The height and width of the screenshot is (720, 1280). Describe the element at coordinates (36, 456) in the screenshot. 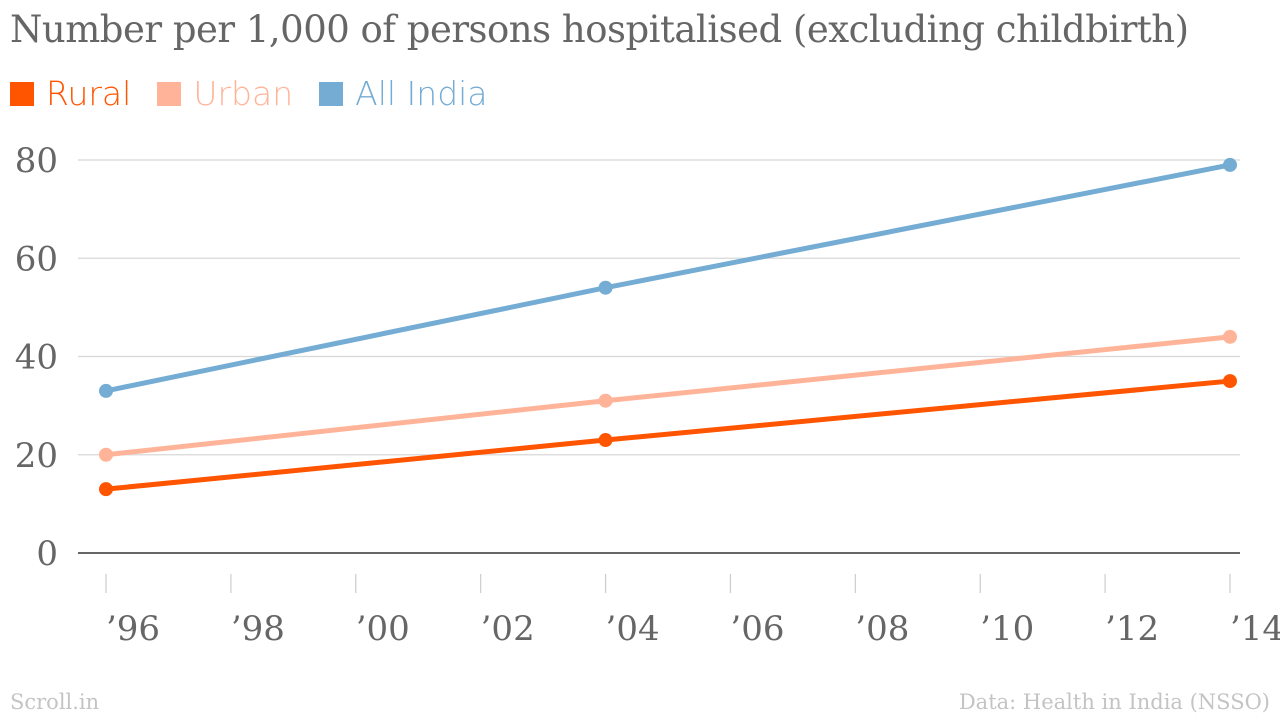

I see `y-tick-label: 20` at that location.